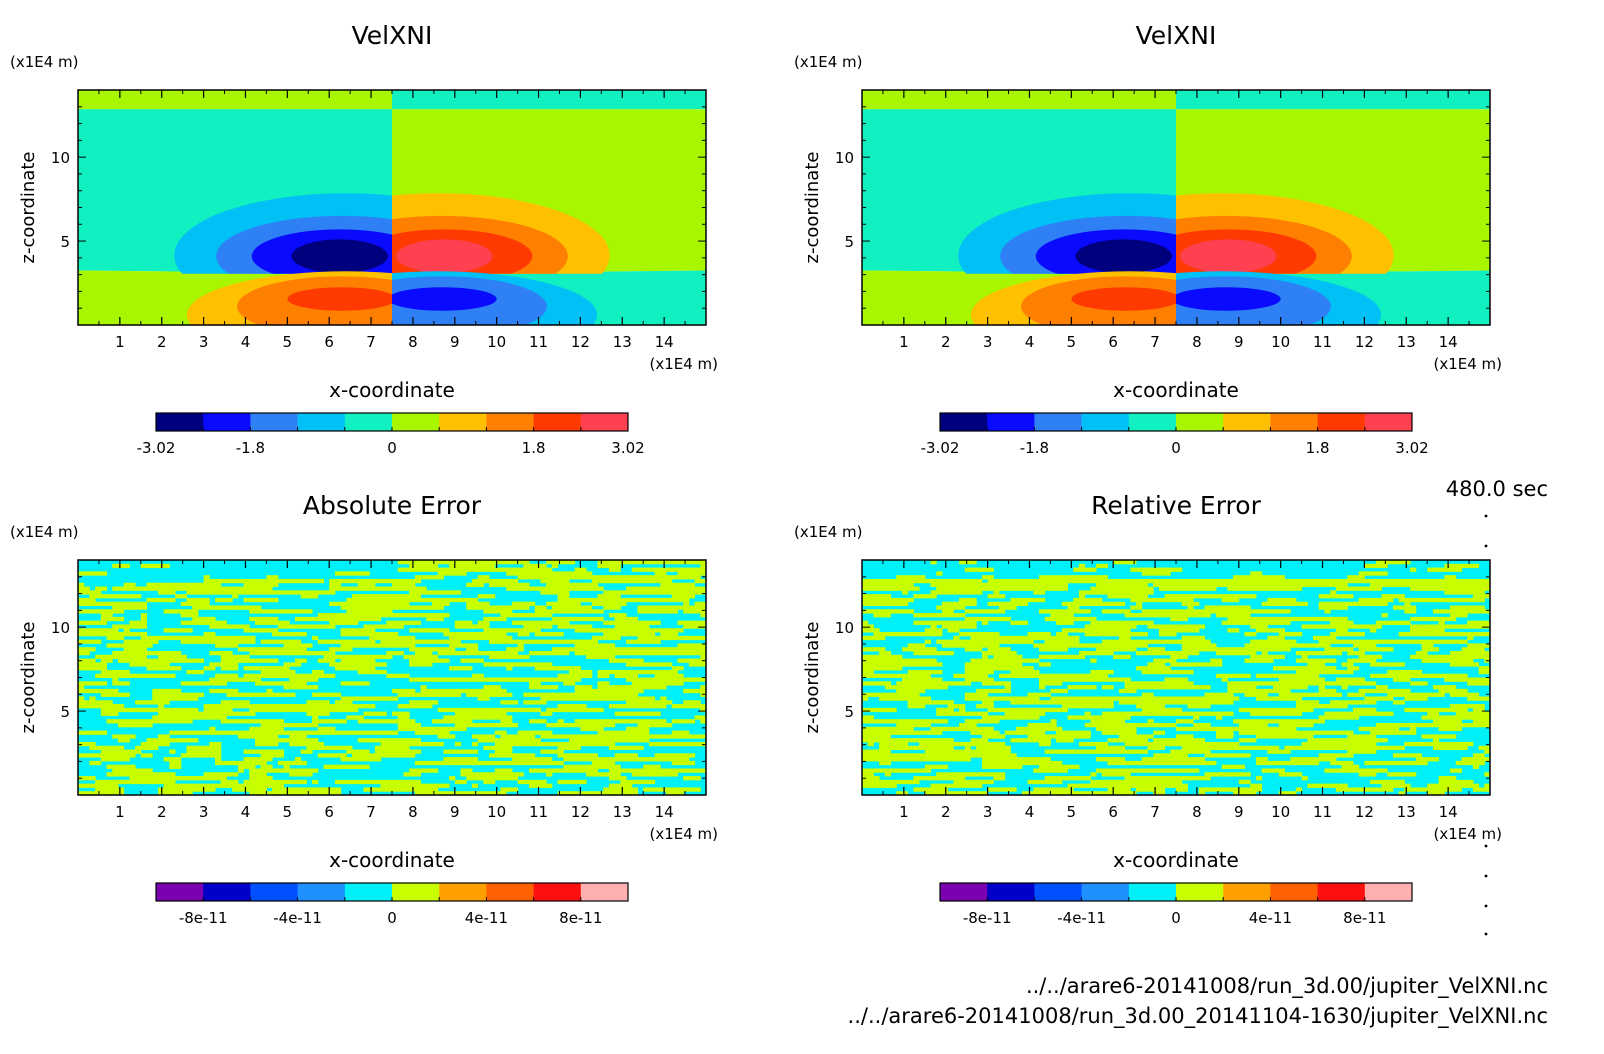 The width and height of the screenshot is (1604, 1054). Describe the element at coordinates (1176, 505) in the screenshot. I see `chart-title: Relative Error` at that location.